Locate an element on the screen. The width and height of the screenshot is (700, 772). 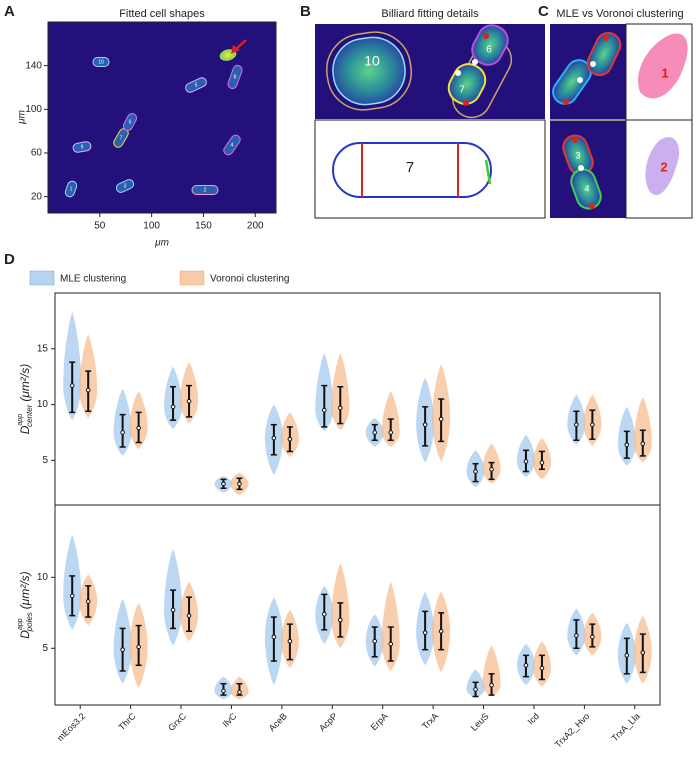
panel-letter: B is located at coordinates (305, 11).